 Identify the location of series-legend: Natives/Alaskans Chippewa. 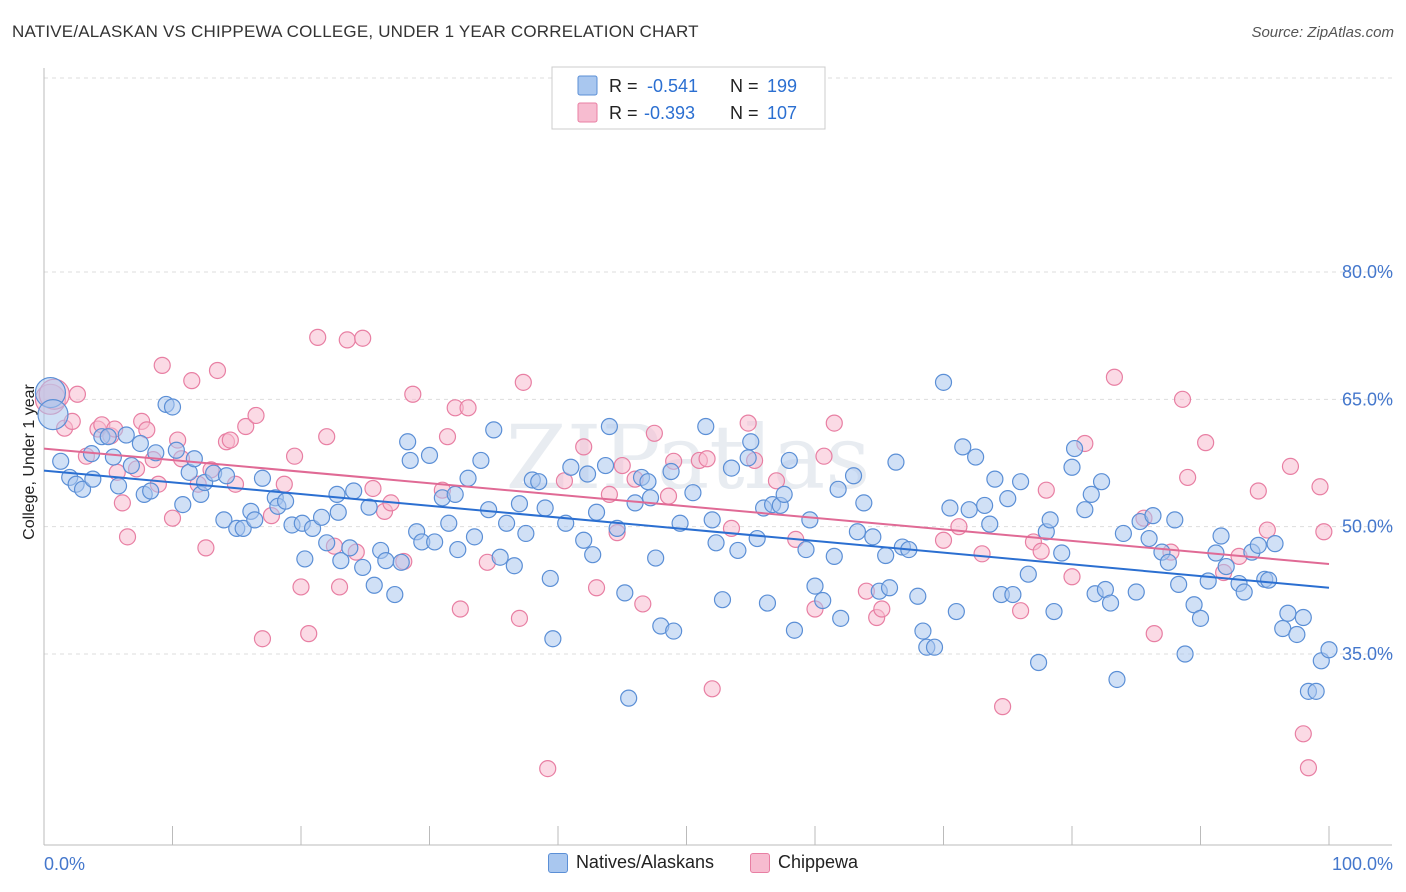
(703, 862).